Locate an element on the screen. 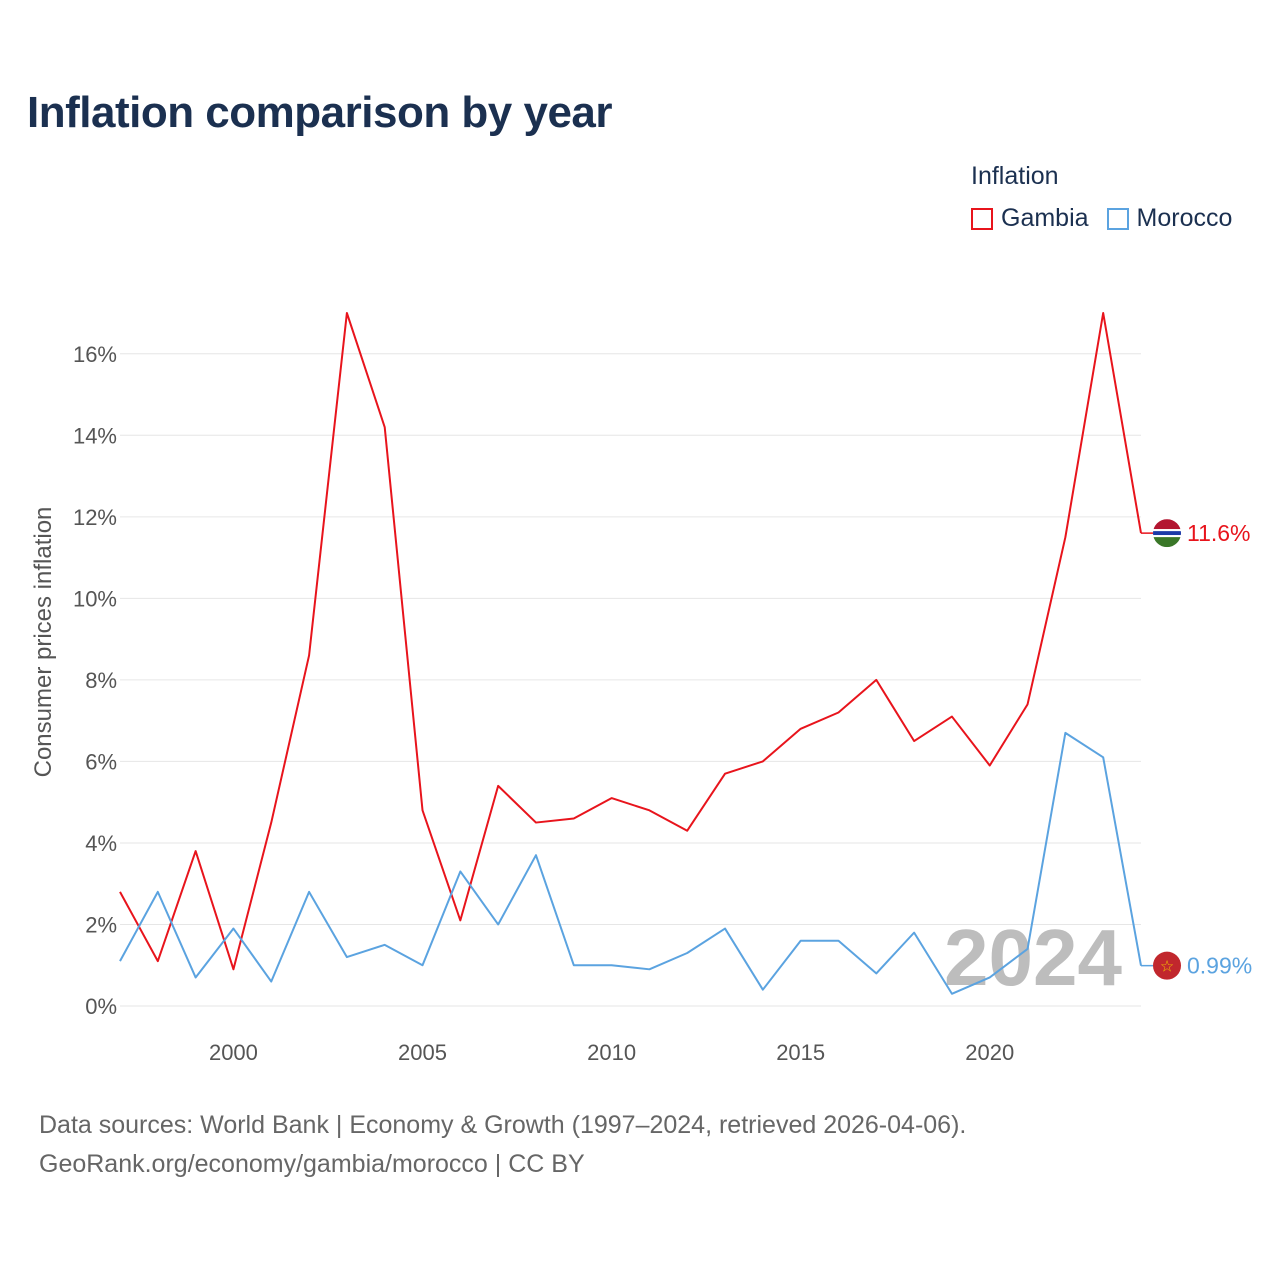  y-tick-label: 2% is located at coordinates (101, 924).